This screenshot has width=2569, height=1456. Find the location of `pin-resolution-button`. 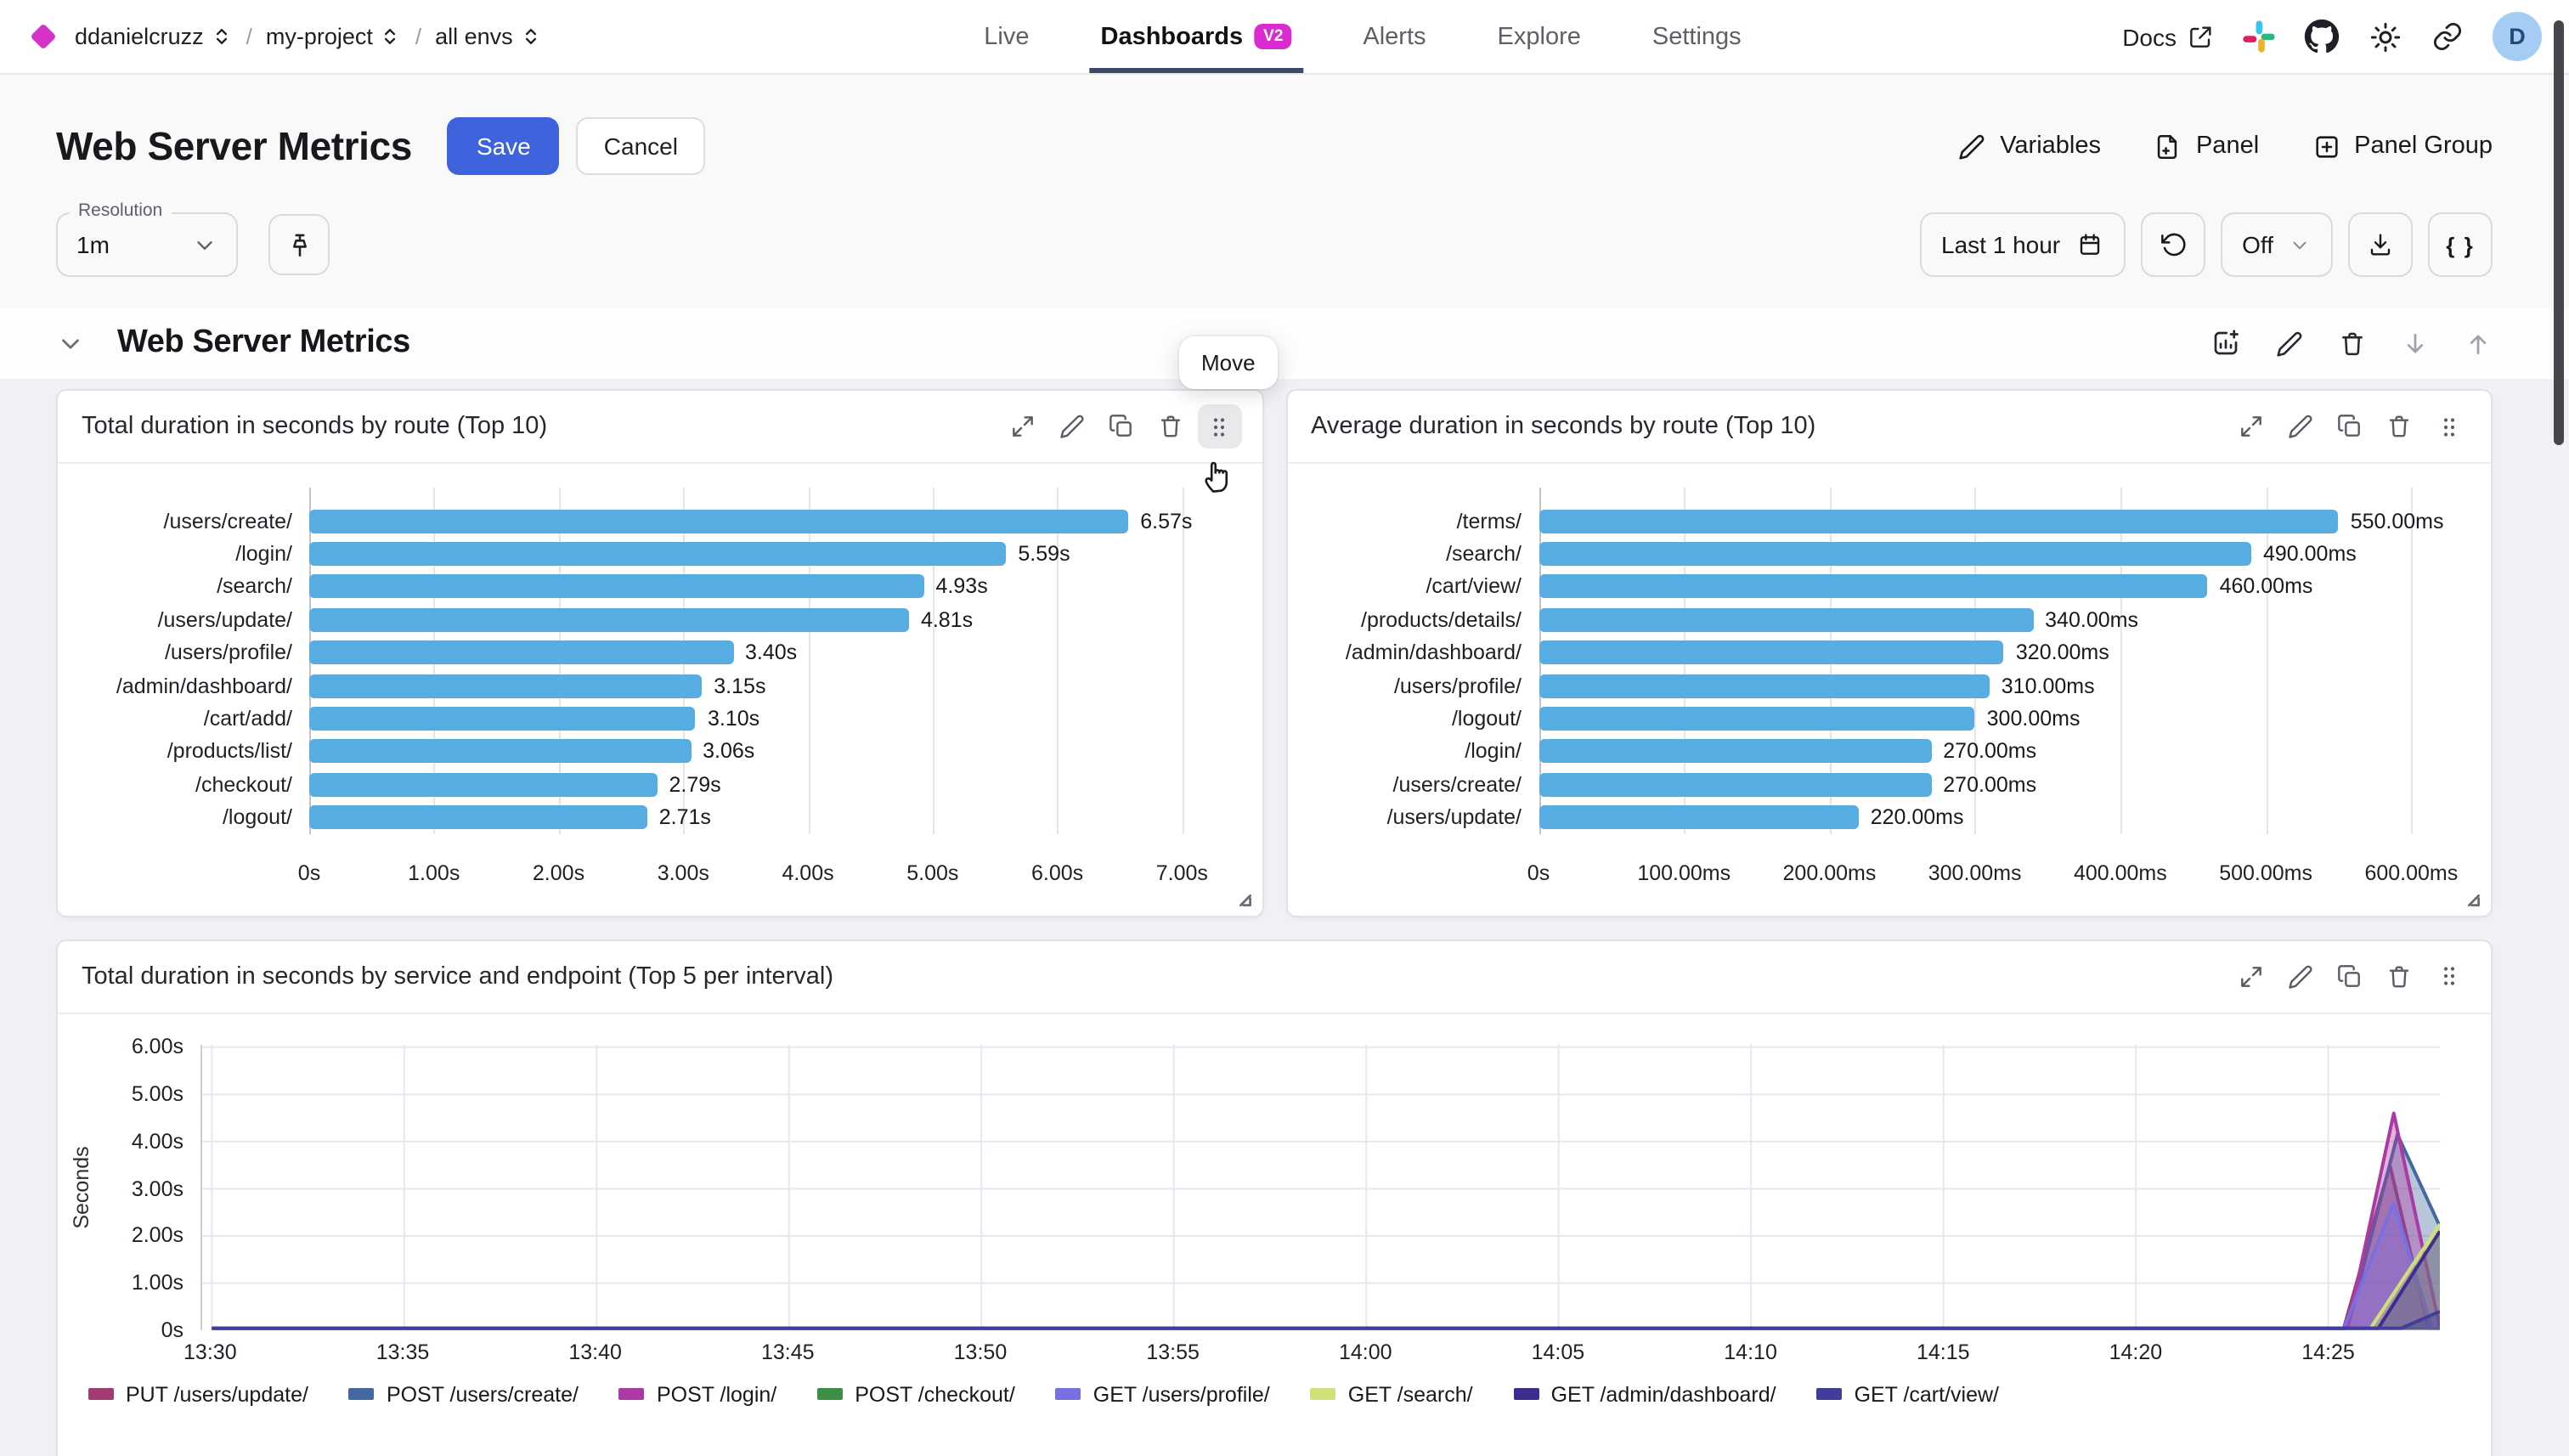

pin-resolution-button is located at coordinates (299, 244).